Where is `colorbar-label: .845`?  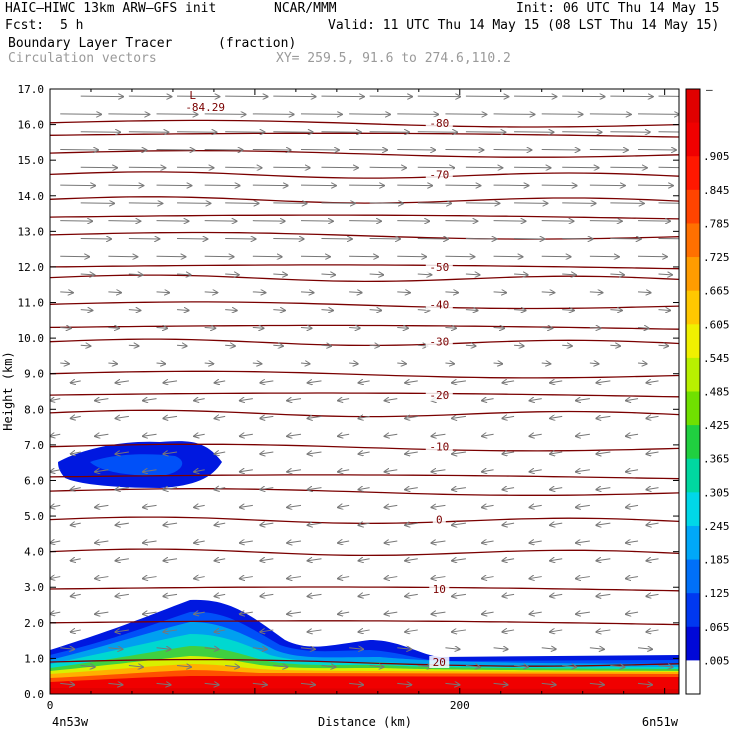 colorbar-label: .845 is located at coordinates (716, 190).